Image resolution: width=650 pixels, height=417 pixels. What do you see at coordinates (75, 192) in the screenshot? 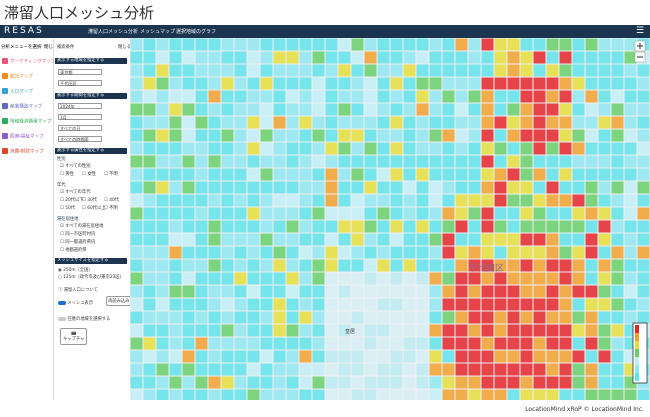
I see `checkbox: ☑ すべての年代` at bounding box center [75, 192].